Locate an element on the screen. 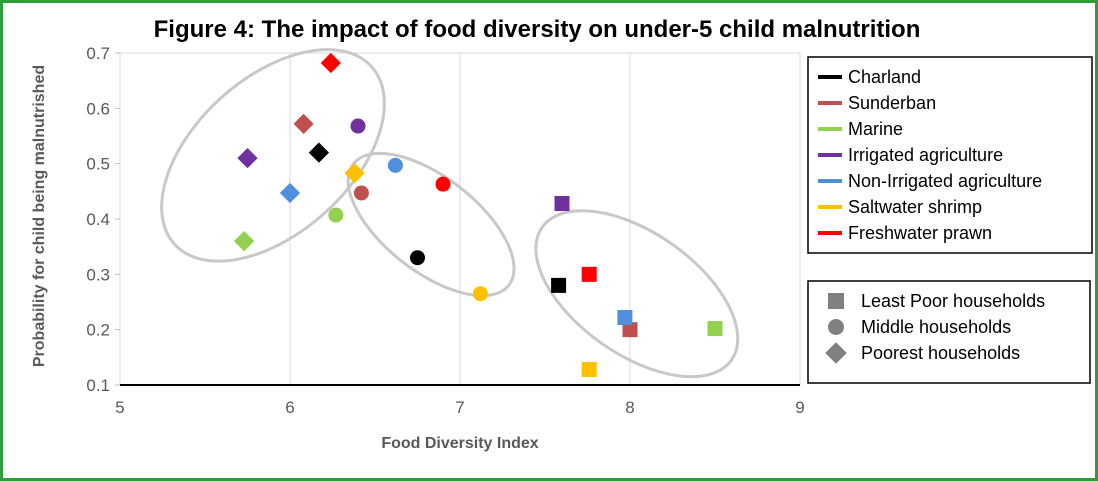 Image resolution: width=1098 pixels, height=481 pixels. legend-label: Charland is located at coordinates (884, 77).